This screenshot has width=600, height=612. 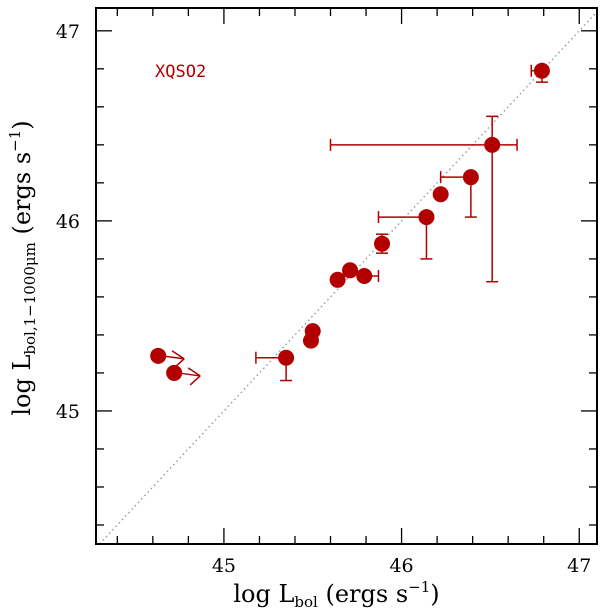 I want to click on limit-arrow-head-b, so click(x=195, y=380).